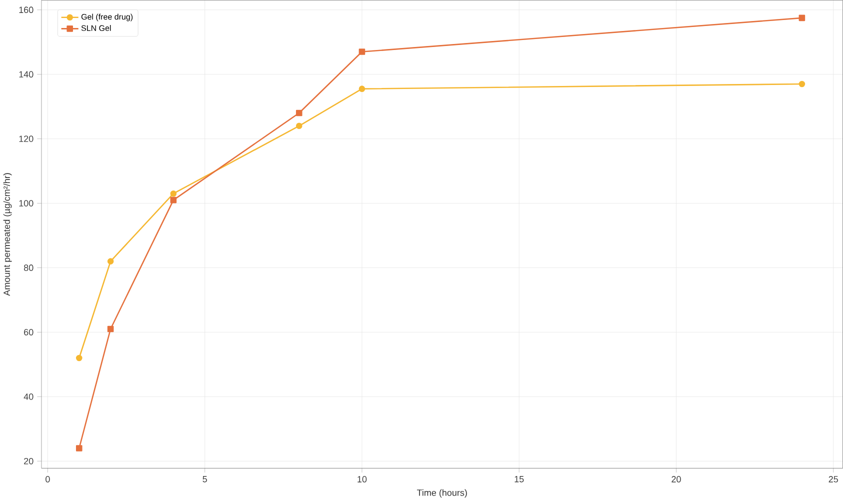 Image resolution: width=843 pixels, height=501 pixels. I want to click on y-axis-title: Amount permeated (µg/cm²/hr), so click(7, 234).